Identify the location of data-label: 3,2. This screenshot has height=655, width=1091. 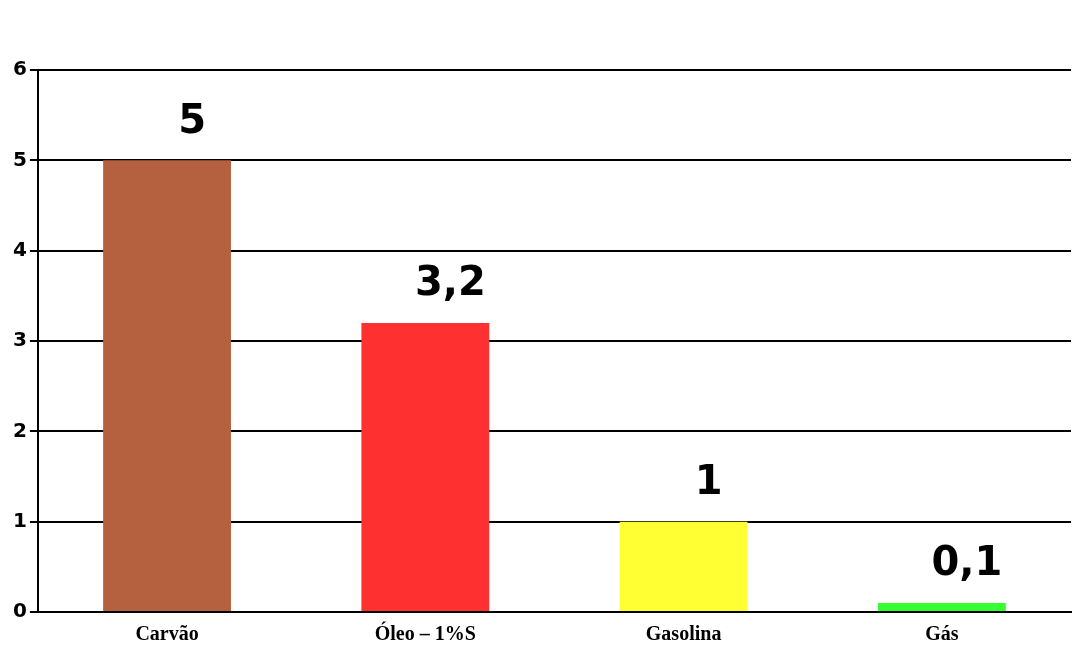
(450, 281).